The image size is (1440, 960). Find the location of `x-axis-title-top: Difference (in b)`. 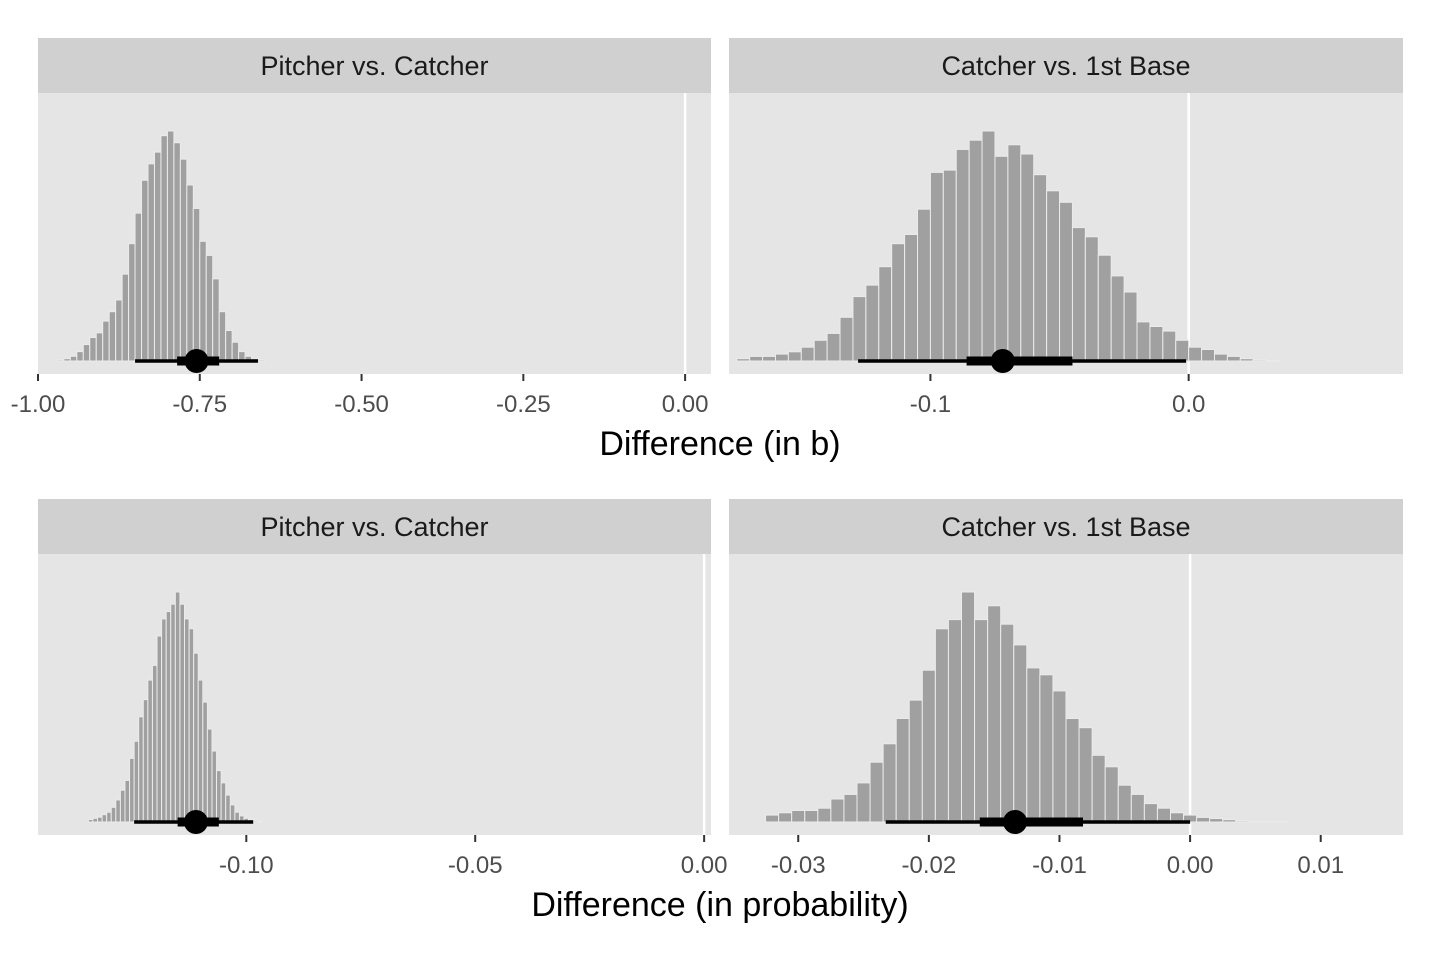

x-axis-title-top: Difference (in b) is located at coordinates (719, 444).